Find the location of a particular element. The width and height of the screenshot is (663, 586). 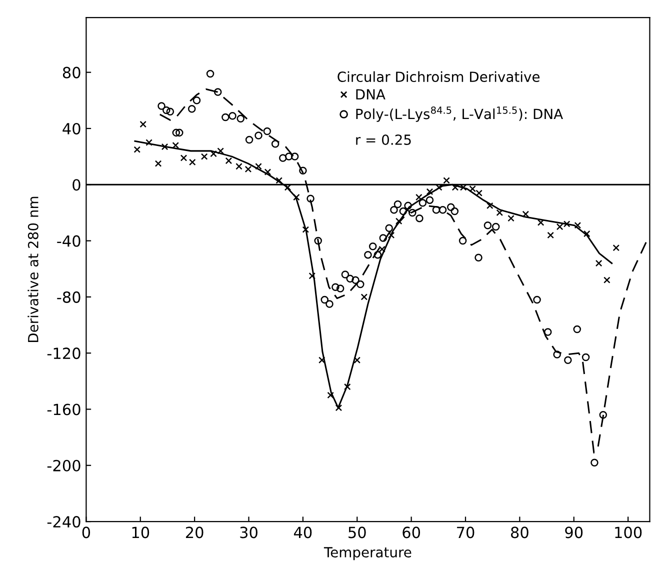

x-tick-label: 10 is located at coordinates (141, 532).